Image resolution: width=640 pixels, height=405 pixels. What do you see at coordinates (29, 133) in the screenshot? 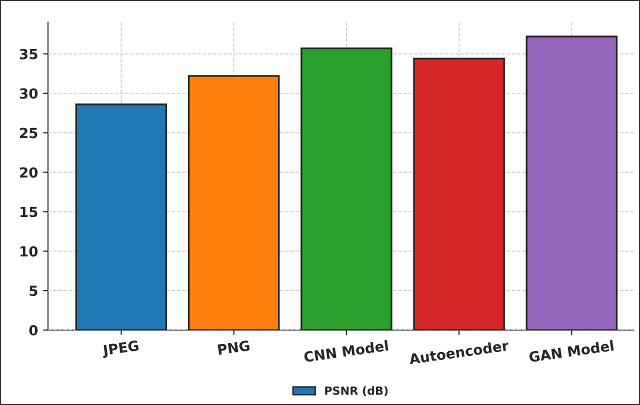
I see `y-tick-label: 25` at bounding box center [29, 133].